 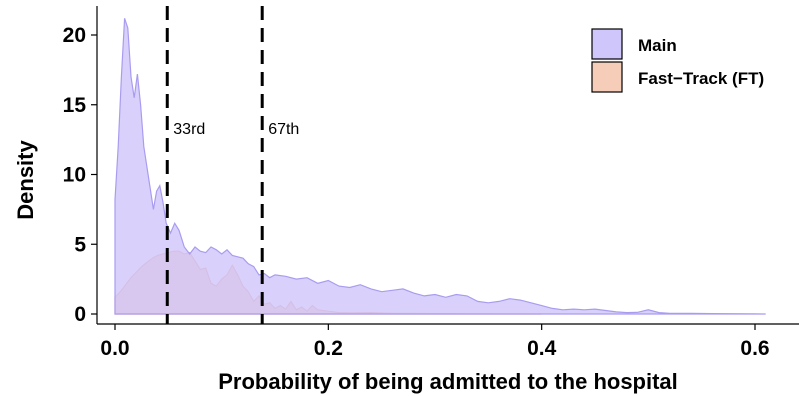 What do you see at coordinates (74, 35) in the screenshot?
I see `y-tick-label: 20` at bounding box center [74, 35].